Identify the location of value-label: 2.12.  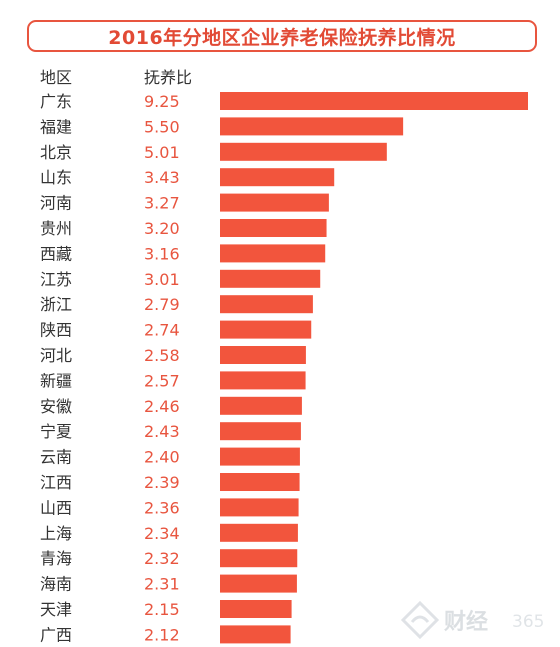
(162, 634).